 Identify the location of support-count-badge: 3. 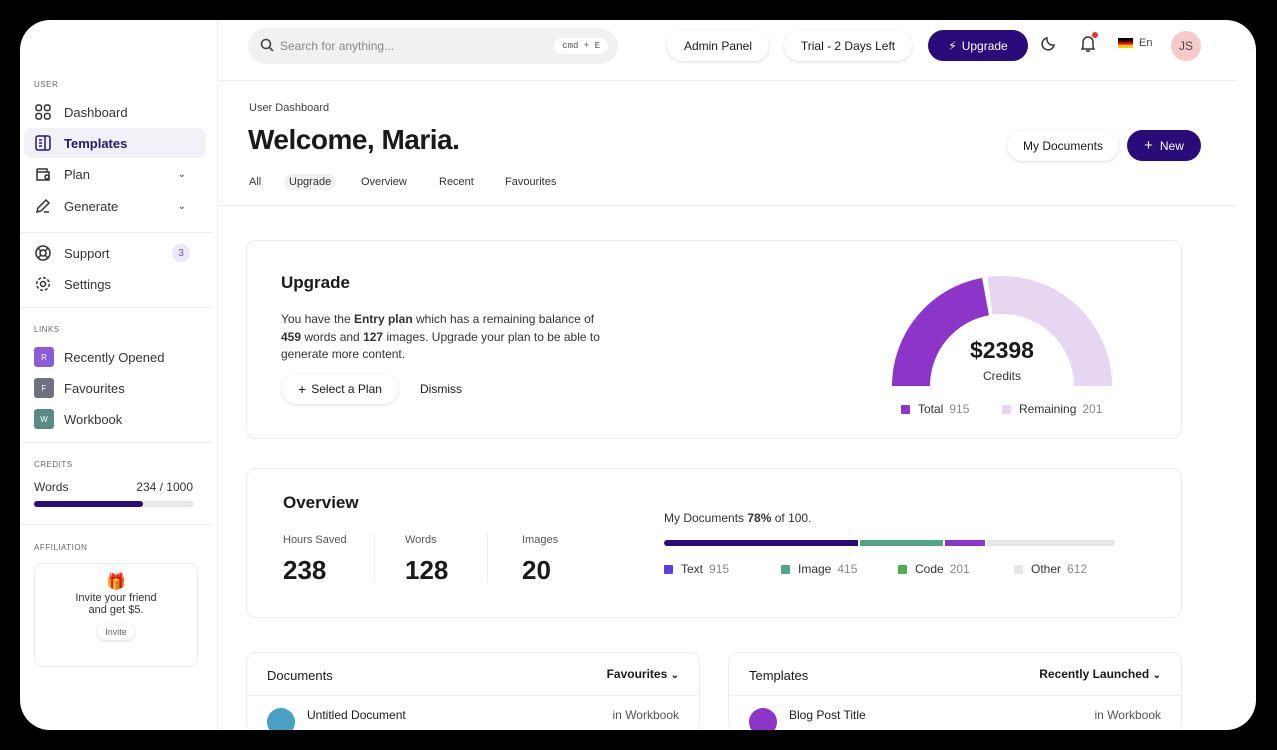
(181, 253).